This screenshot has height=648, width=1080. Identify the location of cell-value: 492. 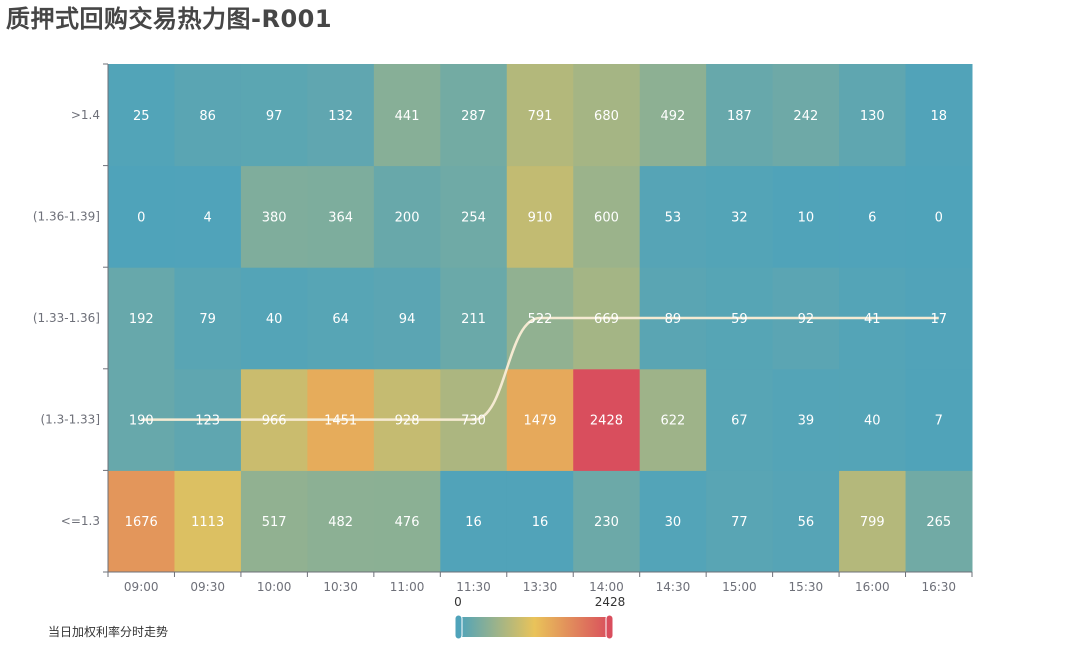
(673, 116).